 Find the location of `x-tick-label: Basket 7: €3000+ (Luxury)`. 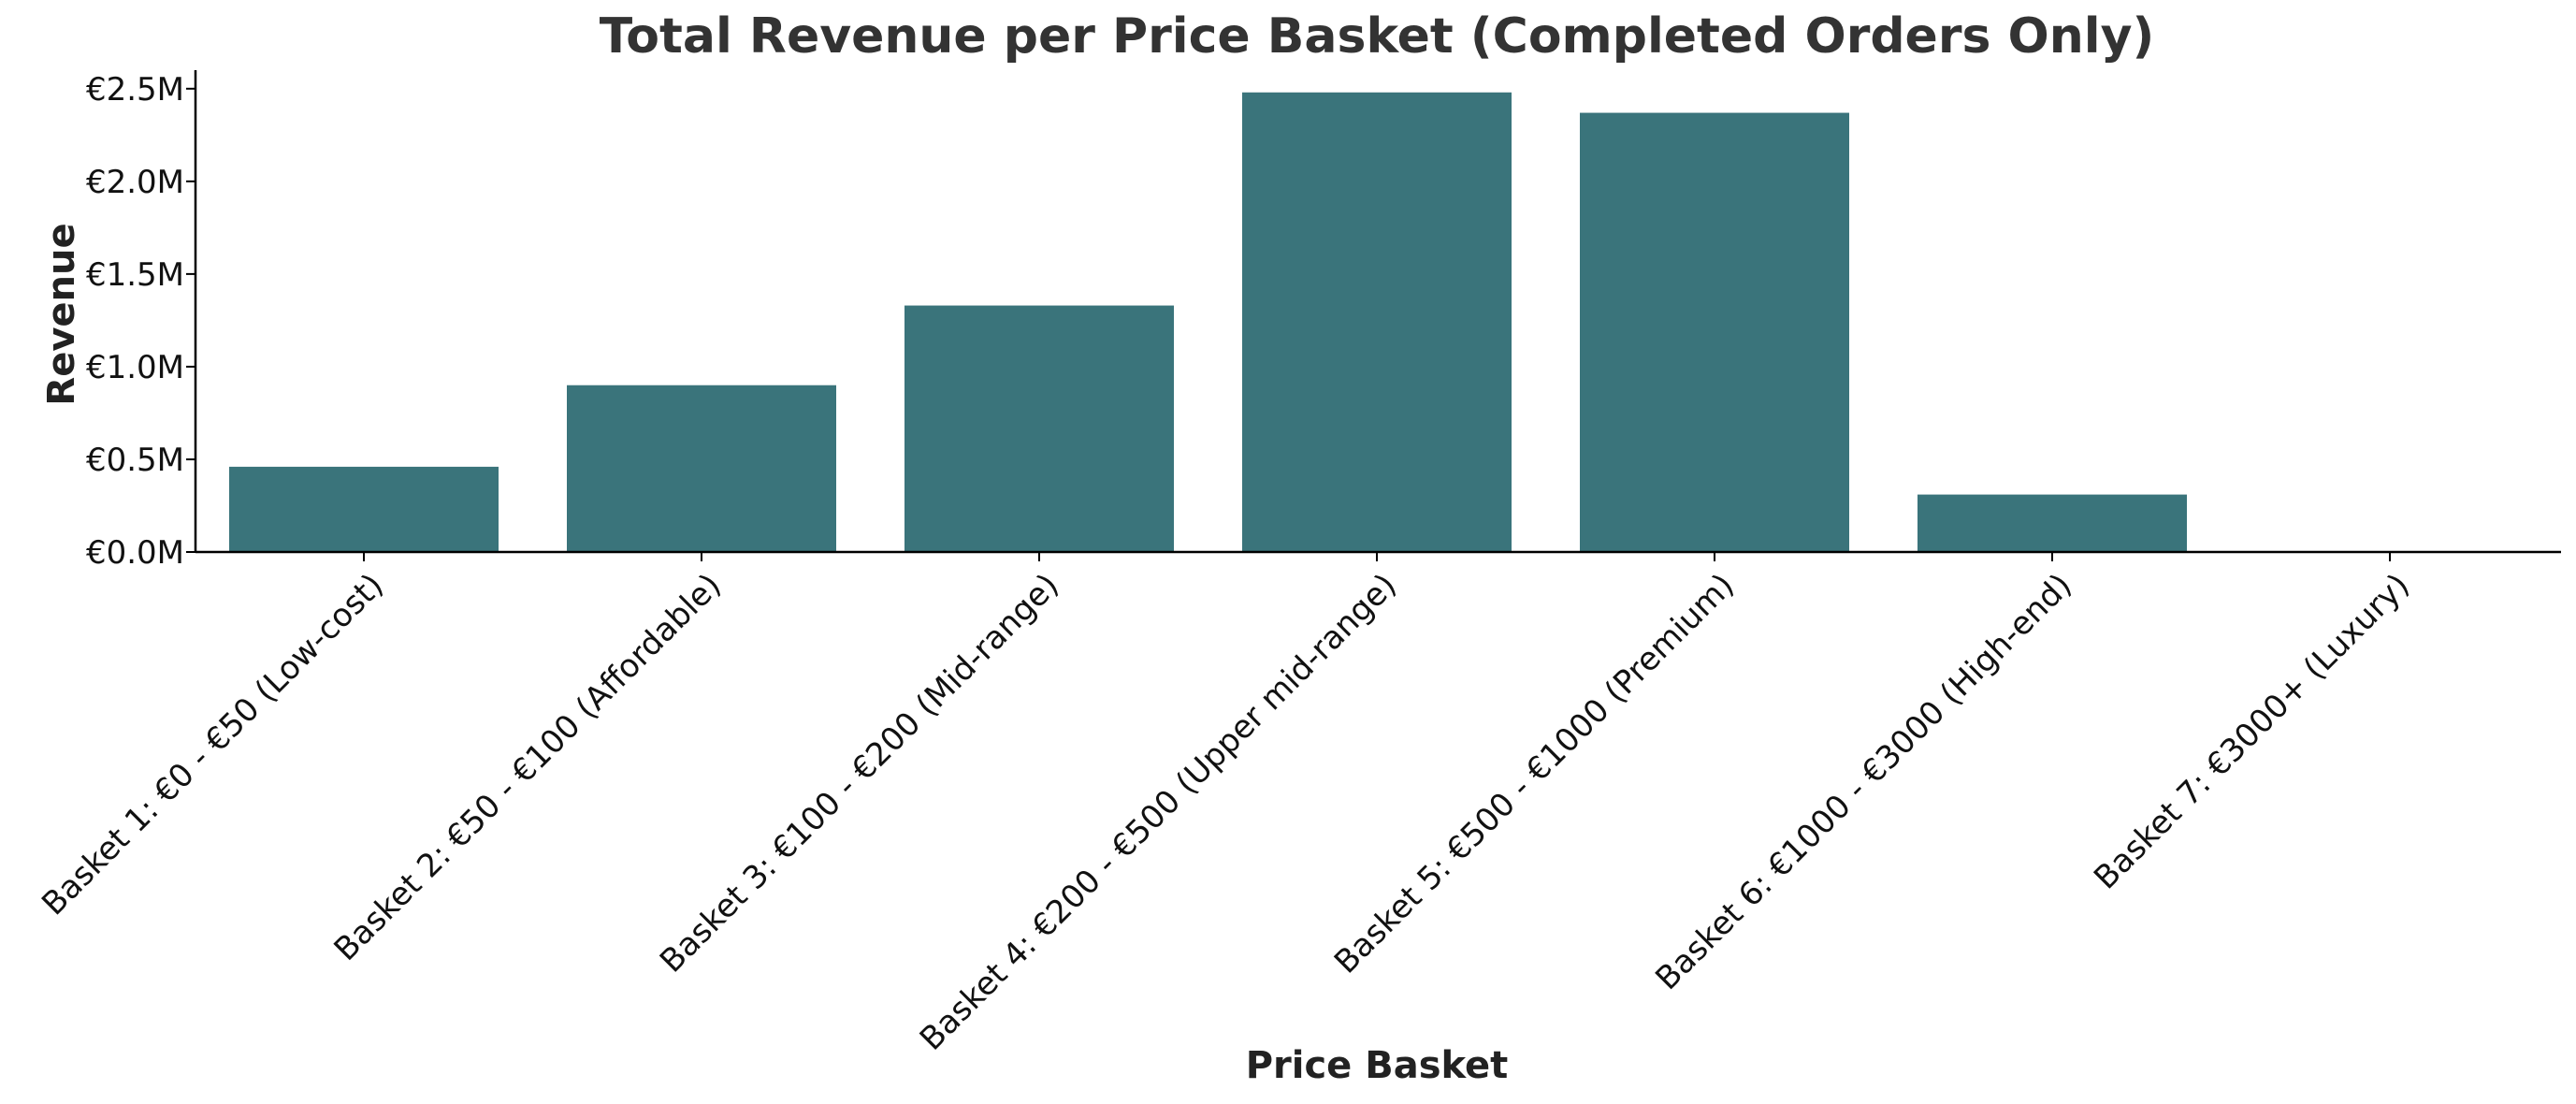

x-tick-label: Basket 7: €3000+ (Luxury) is located at coordinates (2252, 732).